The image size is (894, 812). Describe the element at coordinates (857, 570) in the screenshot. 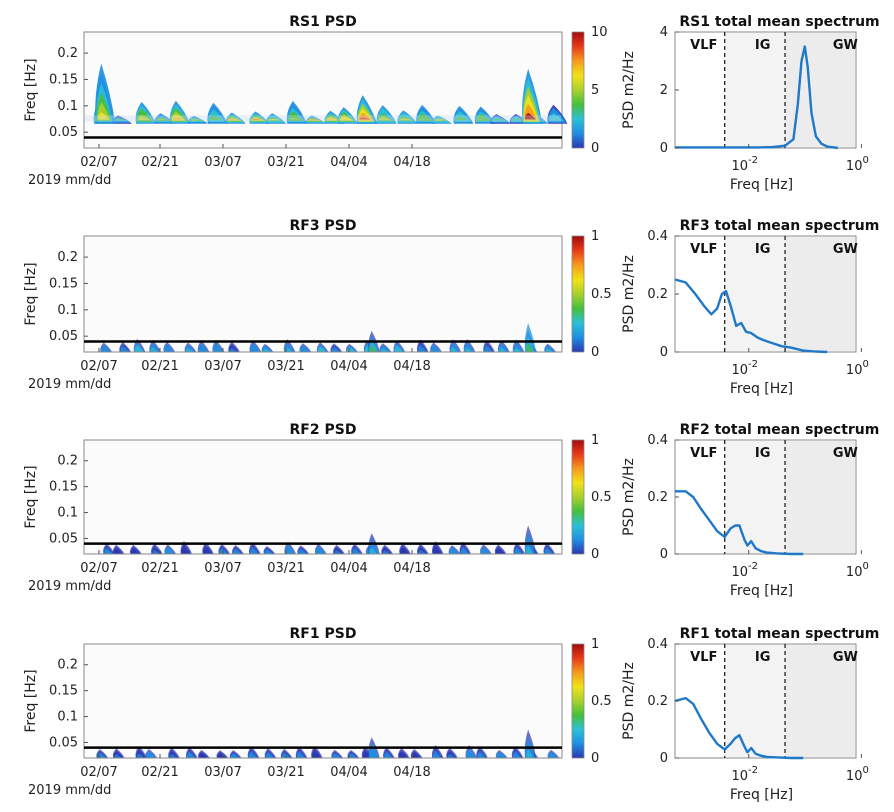

I see `x-tick-label: 10⁰` at that location.